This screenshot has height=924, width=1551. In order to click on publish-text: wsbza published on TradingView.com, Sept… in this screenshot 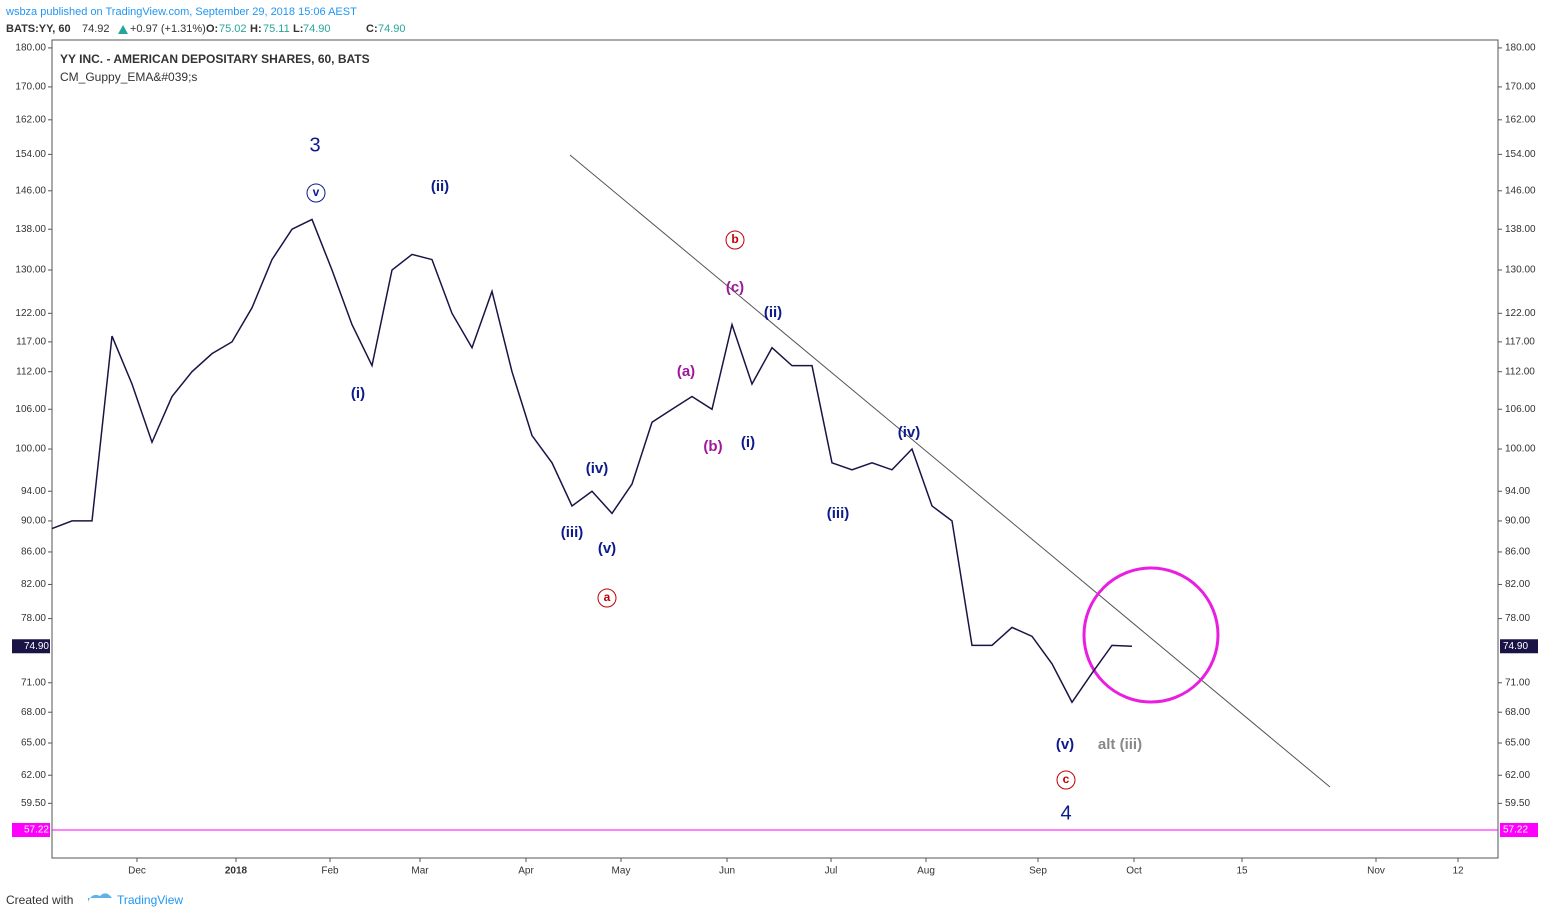, I will do `click(181, 12)`.